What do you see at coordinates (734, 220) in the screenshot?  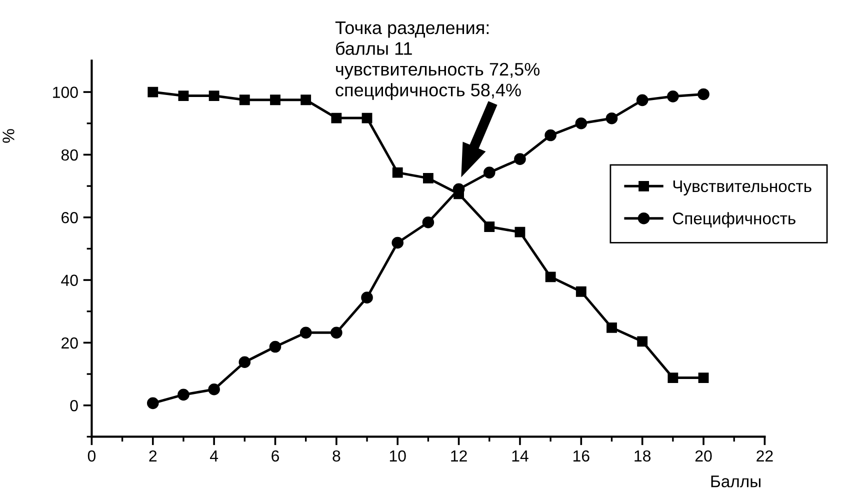 I see `legend-label: Специфичность` at bounding box center [734, 220].